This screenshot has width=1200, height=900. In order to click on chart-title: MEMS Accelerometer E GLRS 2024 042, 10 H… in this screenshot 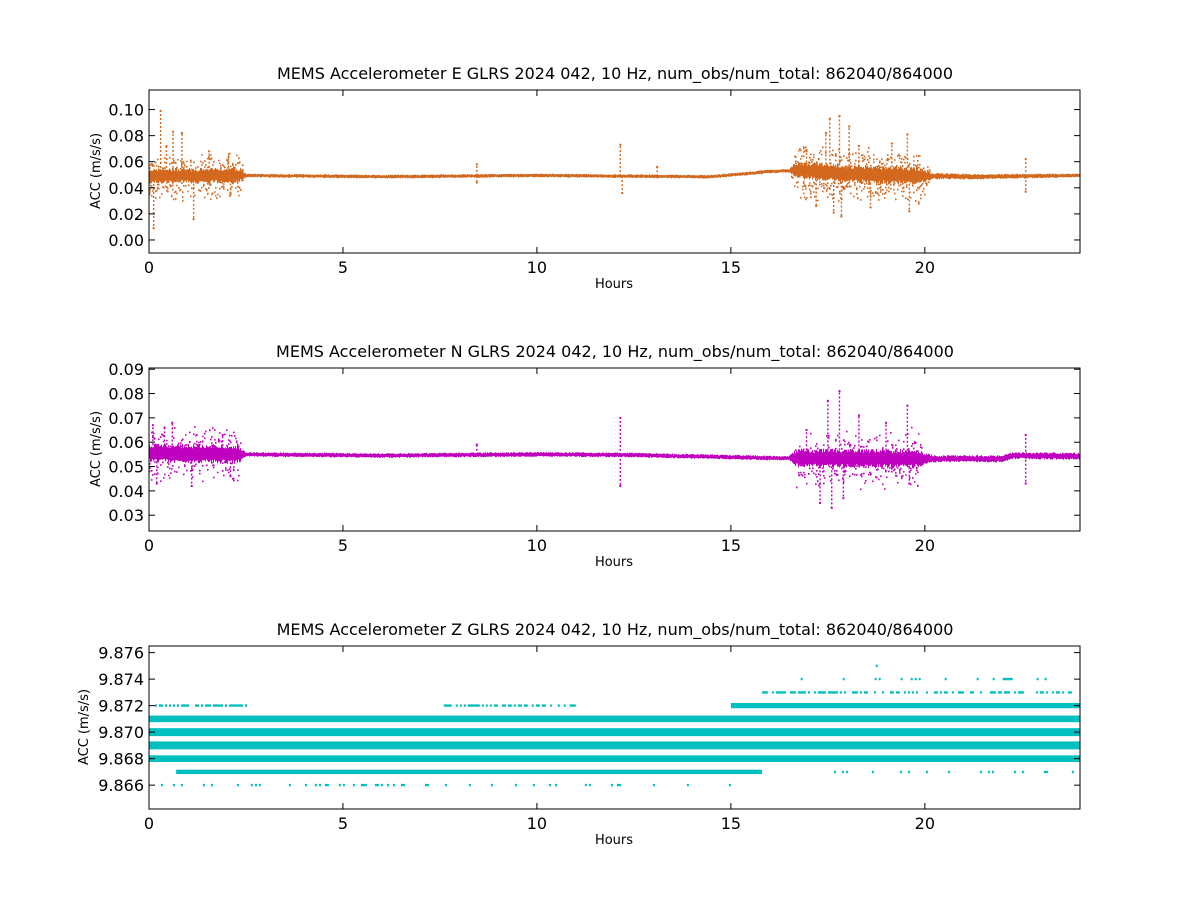, I will do `click(615, 74)`.